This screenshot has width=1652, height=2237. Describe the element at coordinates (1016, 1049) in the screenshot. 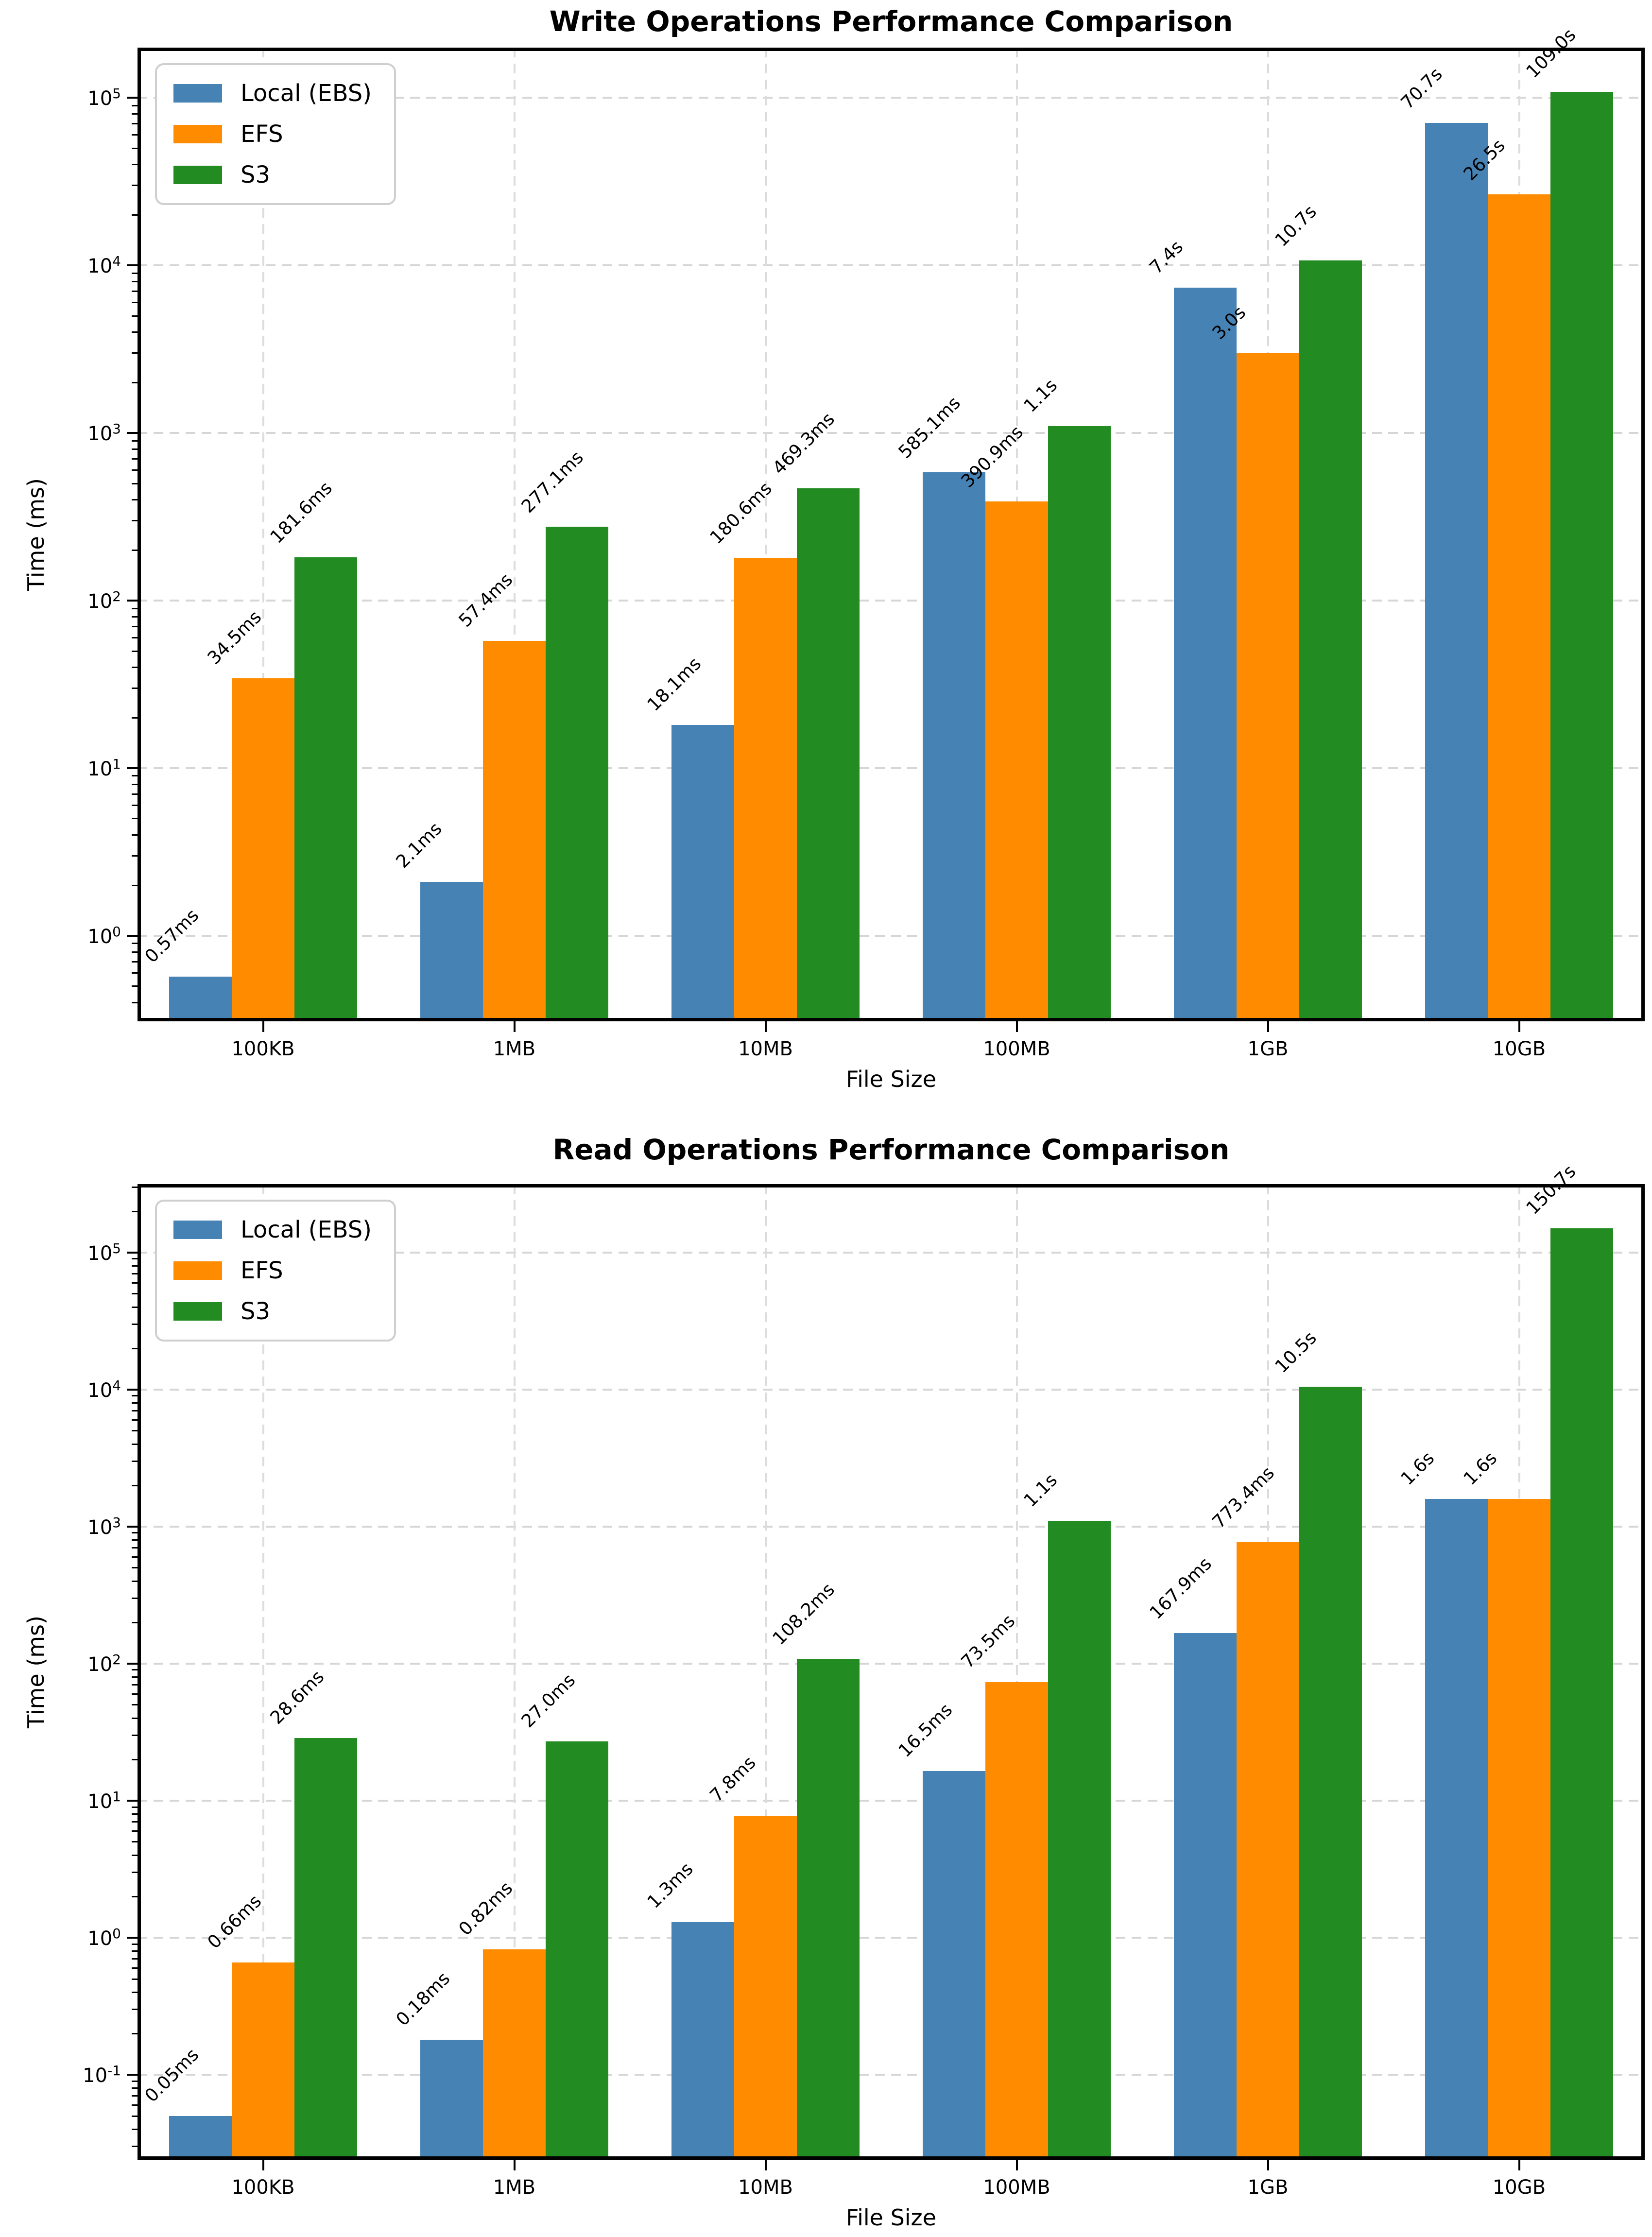

I see `x-tick-label: 100MB` at that location.